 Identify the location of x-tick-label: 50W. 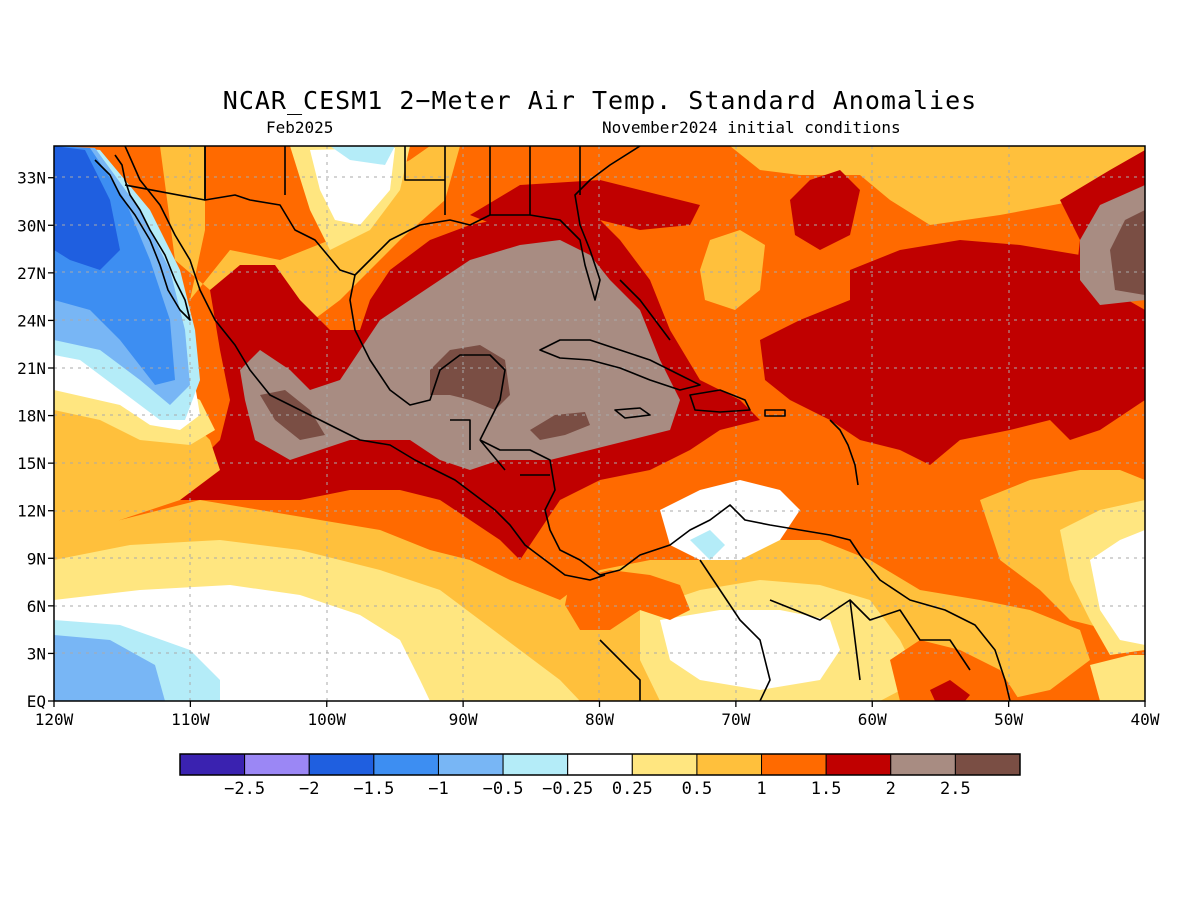
(1008, 719).